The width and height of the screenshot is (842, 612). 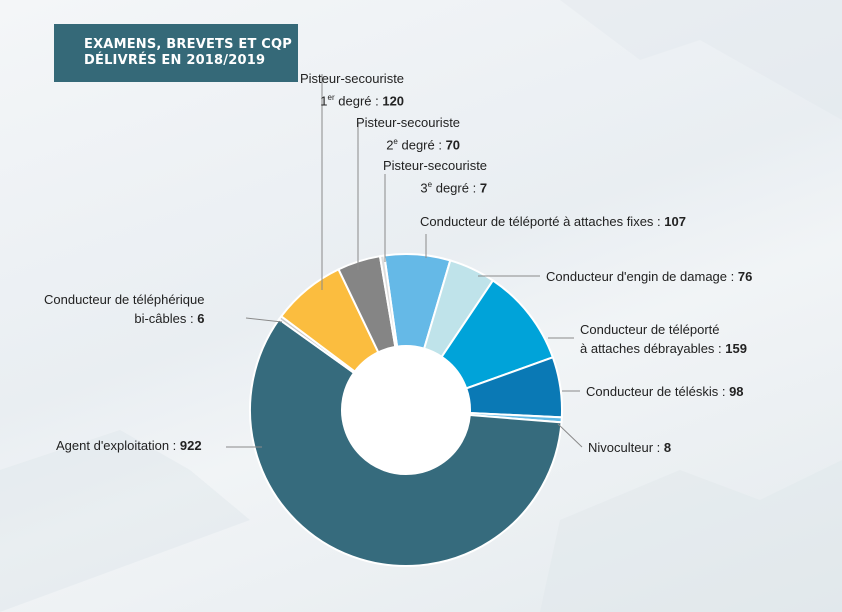 I want to click on label-ps1: Pisteur-secouriste 1er degré : 120, so click(x=352, y=90).